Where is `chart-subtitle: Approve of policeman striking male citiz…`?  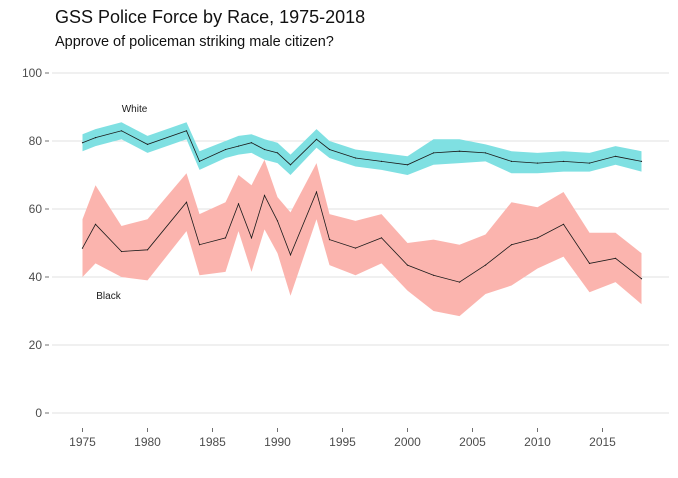 chart-subtitle: Approve of policeman striking male citiz… is located at coordinates (194, 42).